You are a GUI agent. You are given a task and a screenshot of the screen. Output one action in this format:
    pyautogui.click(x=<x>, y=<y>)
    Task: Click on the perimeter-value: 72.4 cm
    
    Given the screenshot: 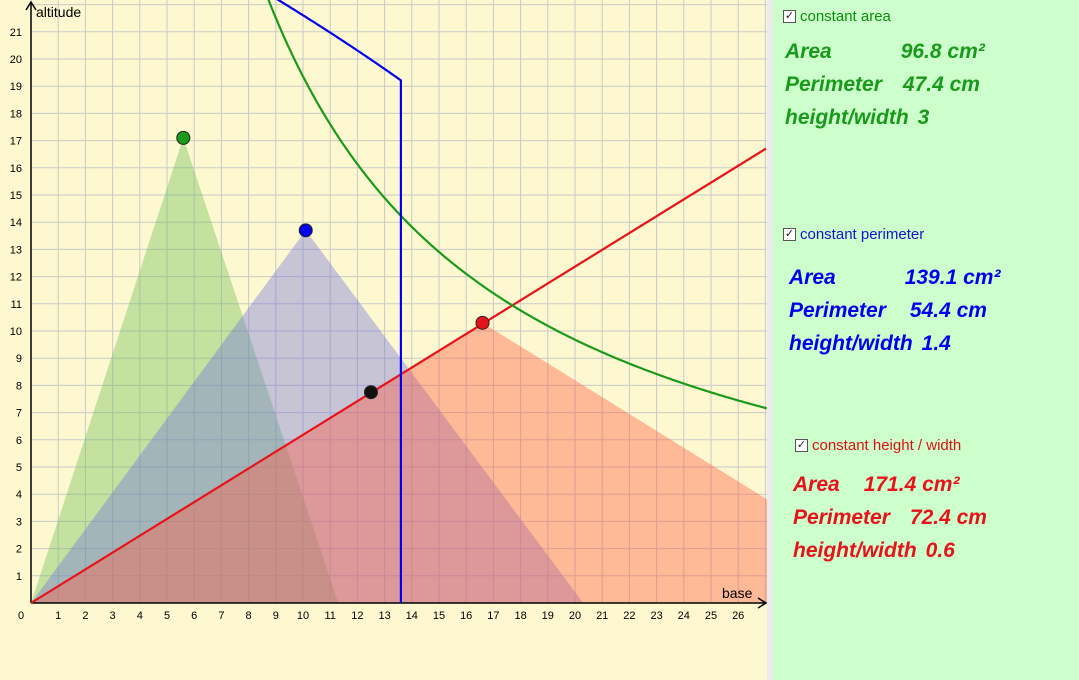 What is the action you would take?
    pyautogui.click(x=948, y=517)
    